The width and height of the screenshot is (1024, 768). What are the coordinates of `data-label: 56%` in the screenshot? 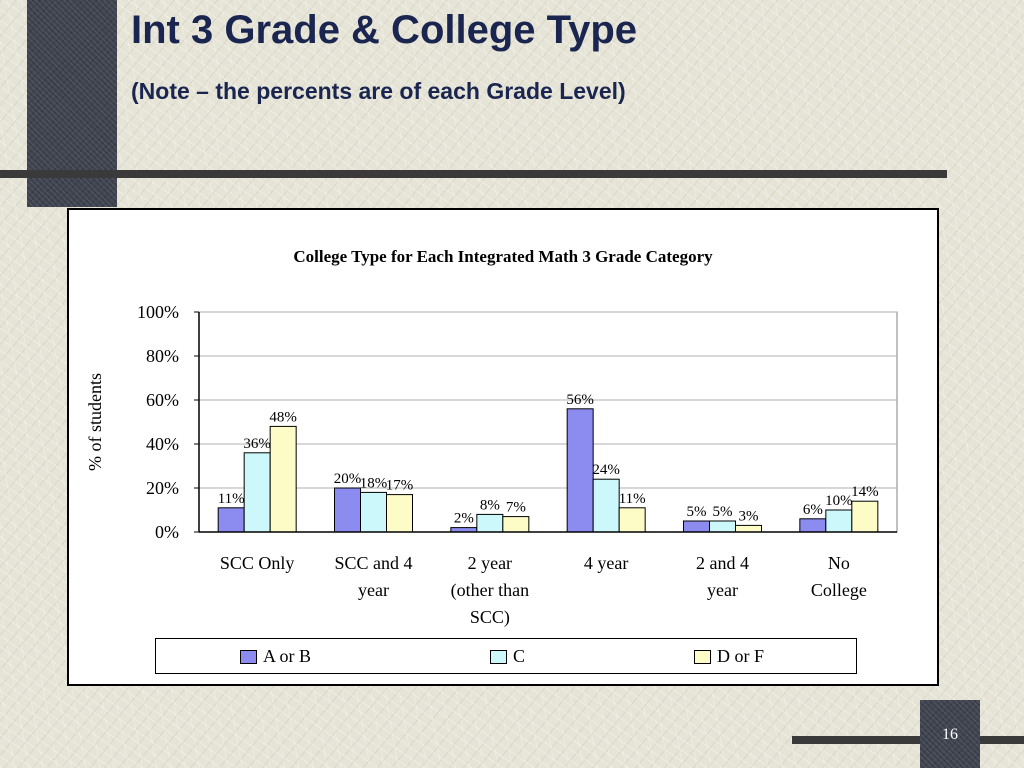 It's located at (580, 400).